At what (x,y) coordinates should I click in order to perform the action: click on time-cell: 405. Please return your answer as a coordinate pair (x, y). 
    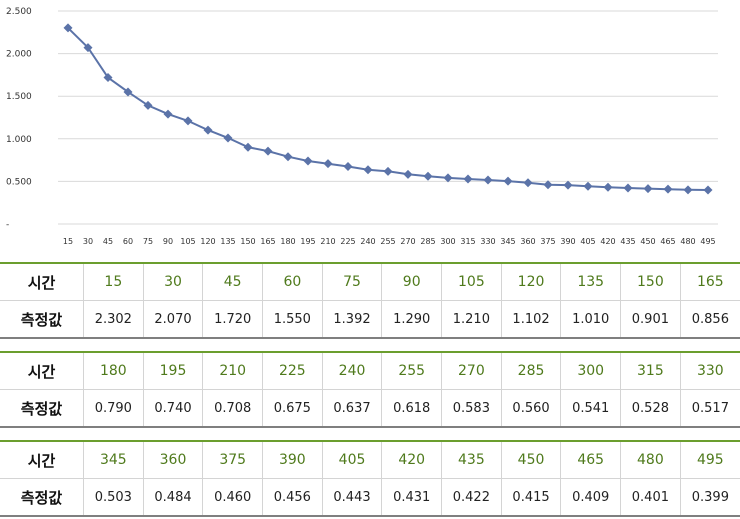
    Looking at the image, I should click on (352, 459).